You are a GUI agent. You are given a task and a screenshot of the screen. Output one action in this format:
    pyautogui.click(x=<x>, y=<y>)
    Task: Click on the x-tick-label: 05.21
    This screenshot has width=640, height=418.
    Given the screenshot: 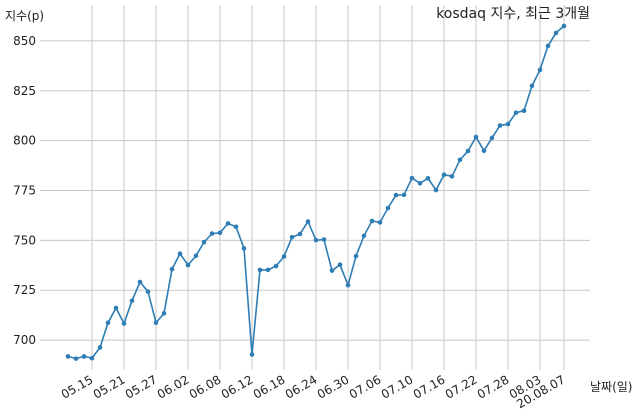 What is the action you would take?
    pyautogui.click(x=109, y=386)
    